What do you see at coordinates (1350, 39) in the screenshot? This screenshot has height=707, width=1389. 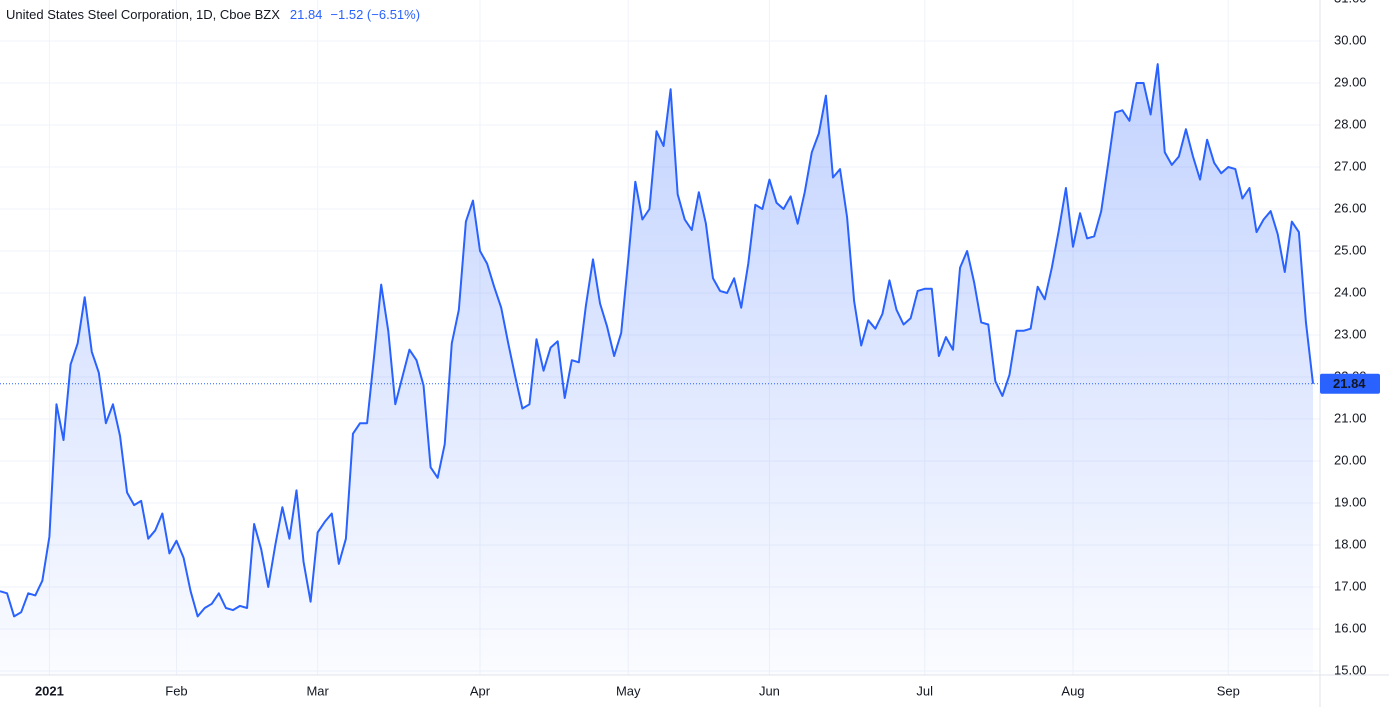 I see `y-tick-label: 30.00` at bounding box center [1350, 39].